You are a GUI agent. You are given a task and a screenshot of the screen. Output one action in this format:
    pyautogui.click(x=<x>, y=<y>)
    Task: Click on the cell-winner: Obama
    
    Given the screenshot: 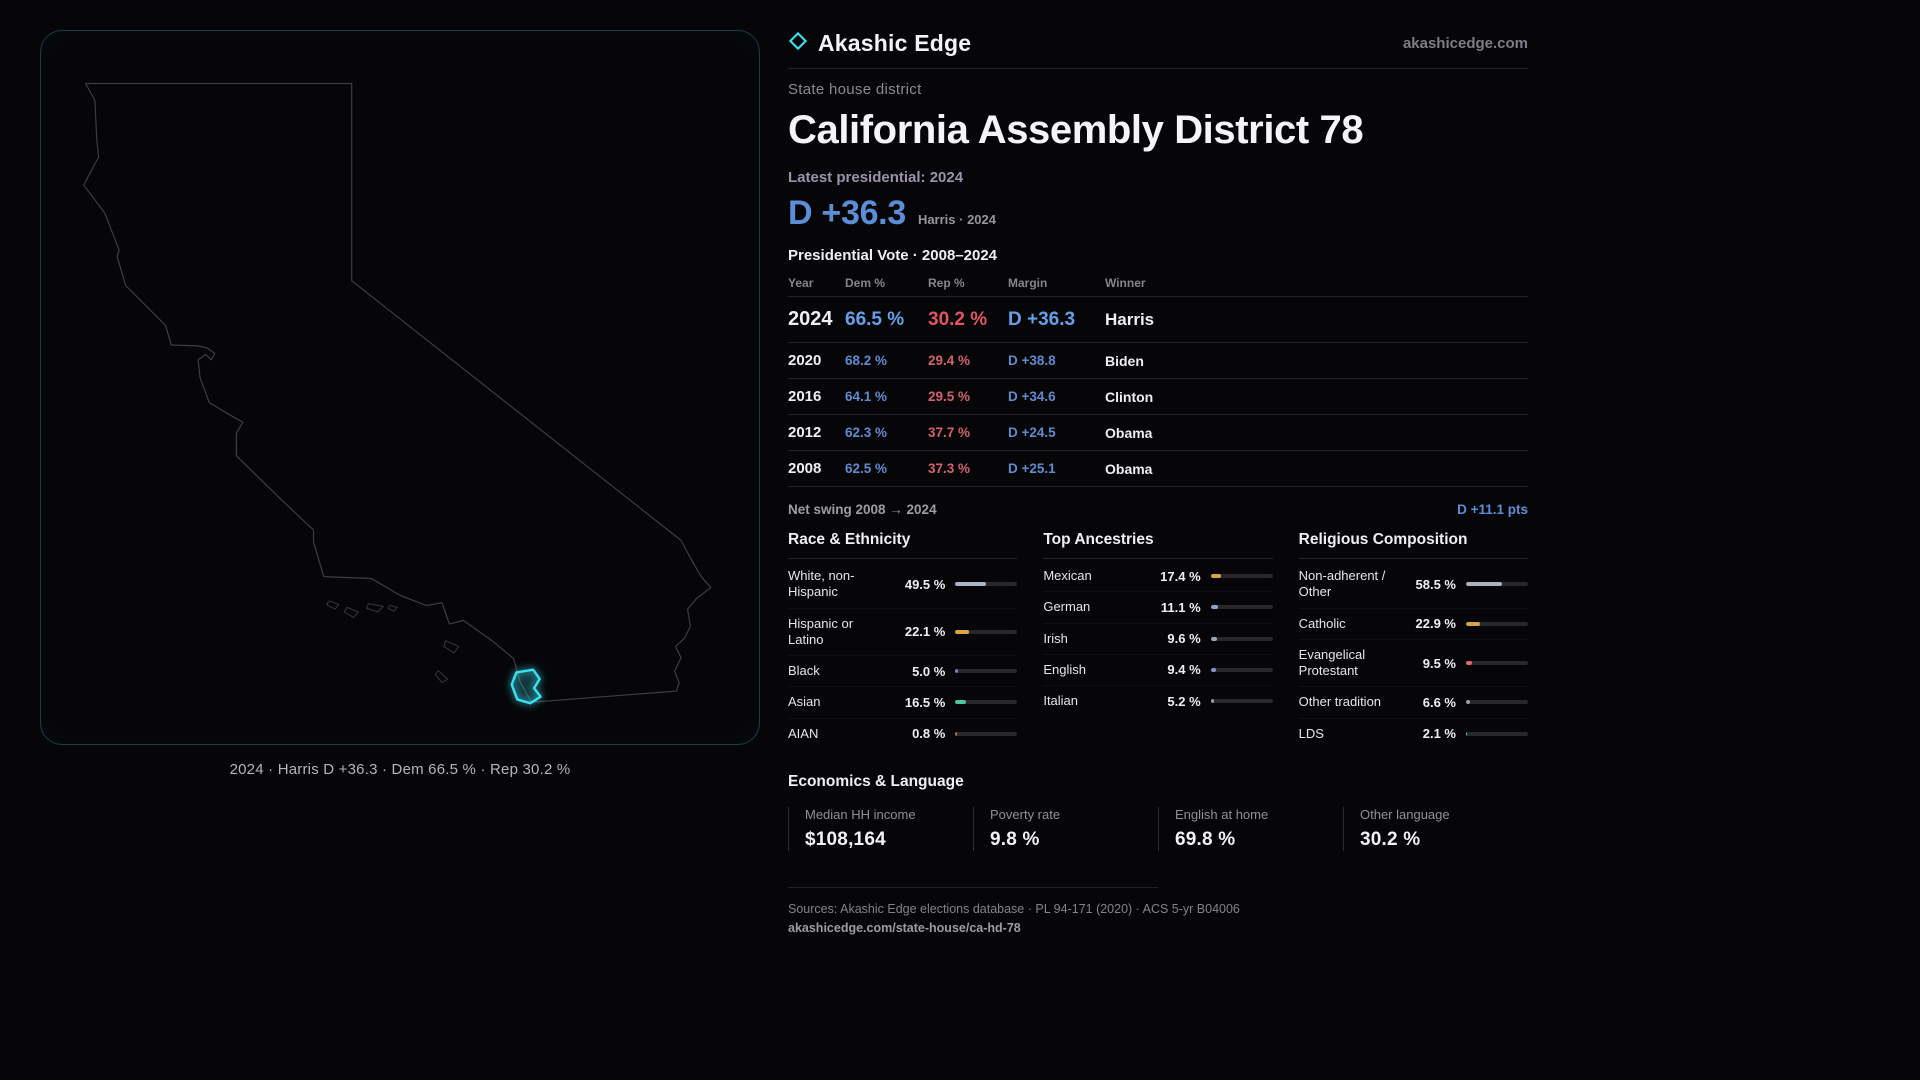 What is the action you would take?
    pyautogui.click(x=1129, y=468)
    